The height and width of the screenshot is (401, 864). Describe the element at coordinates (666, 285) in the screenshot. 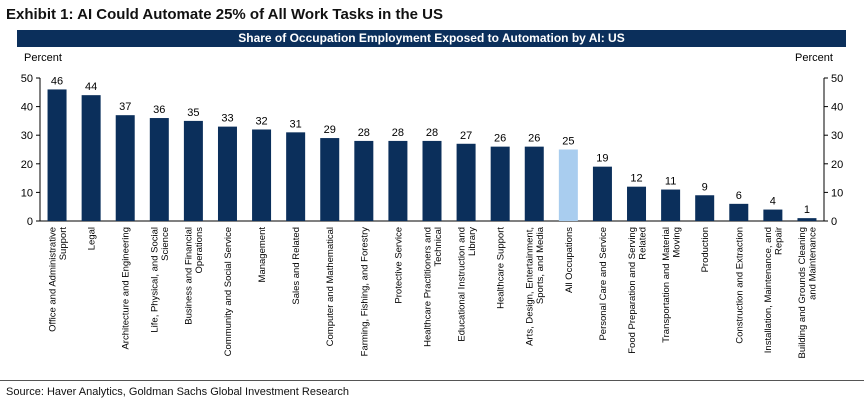

I see `category-label-line: Transportation and Material` at that location.